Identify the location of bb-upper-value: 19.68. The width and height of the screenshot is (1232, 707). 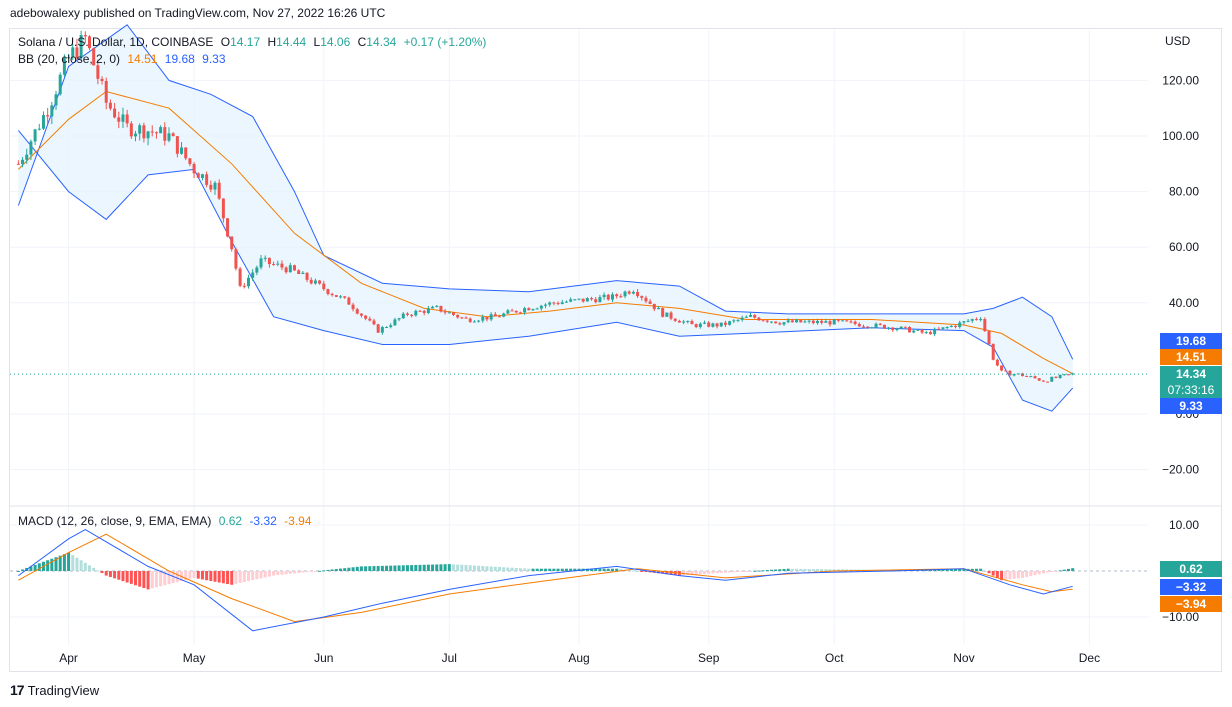
(179, 59).